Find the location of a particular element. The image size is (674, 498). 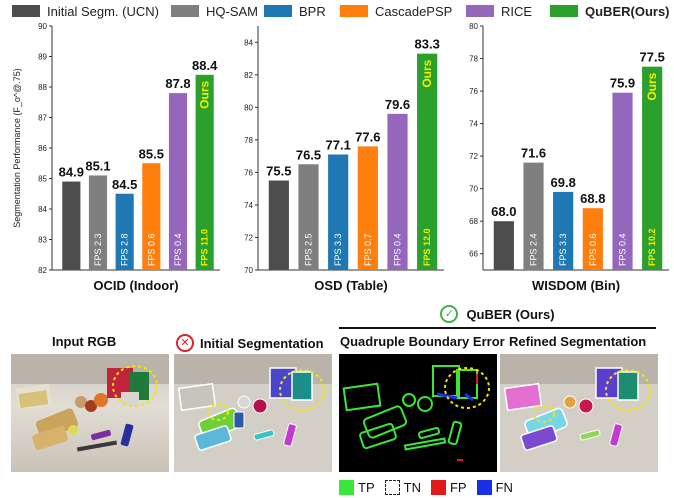

bar-value-label: 76.5 is located at coordinates (308, 154).